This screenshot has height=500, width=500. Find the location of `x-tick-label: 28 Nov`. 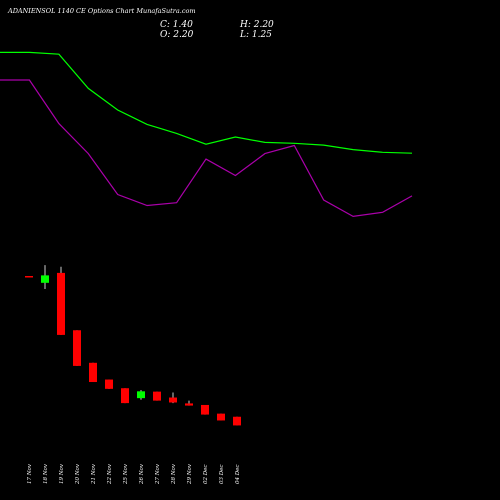

x-tick-label: 28 Nov is located at coordinates (174, 474).